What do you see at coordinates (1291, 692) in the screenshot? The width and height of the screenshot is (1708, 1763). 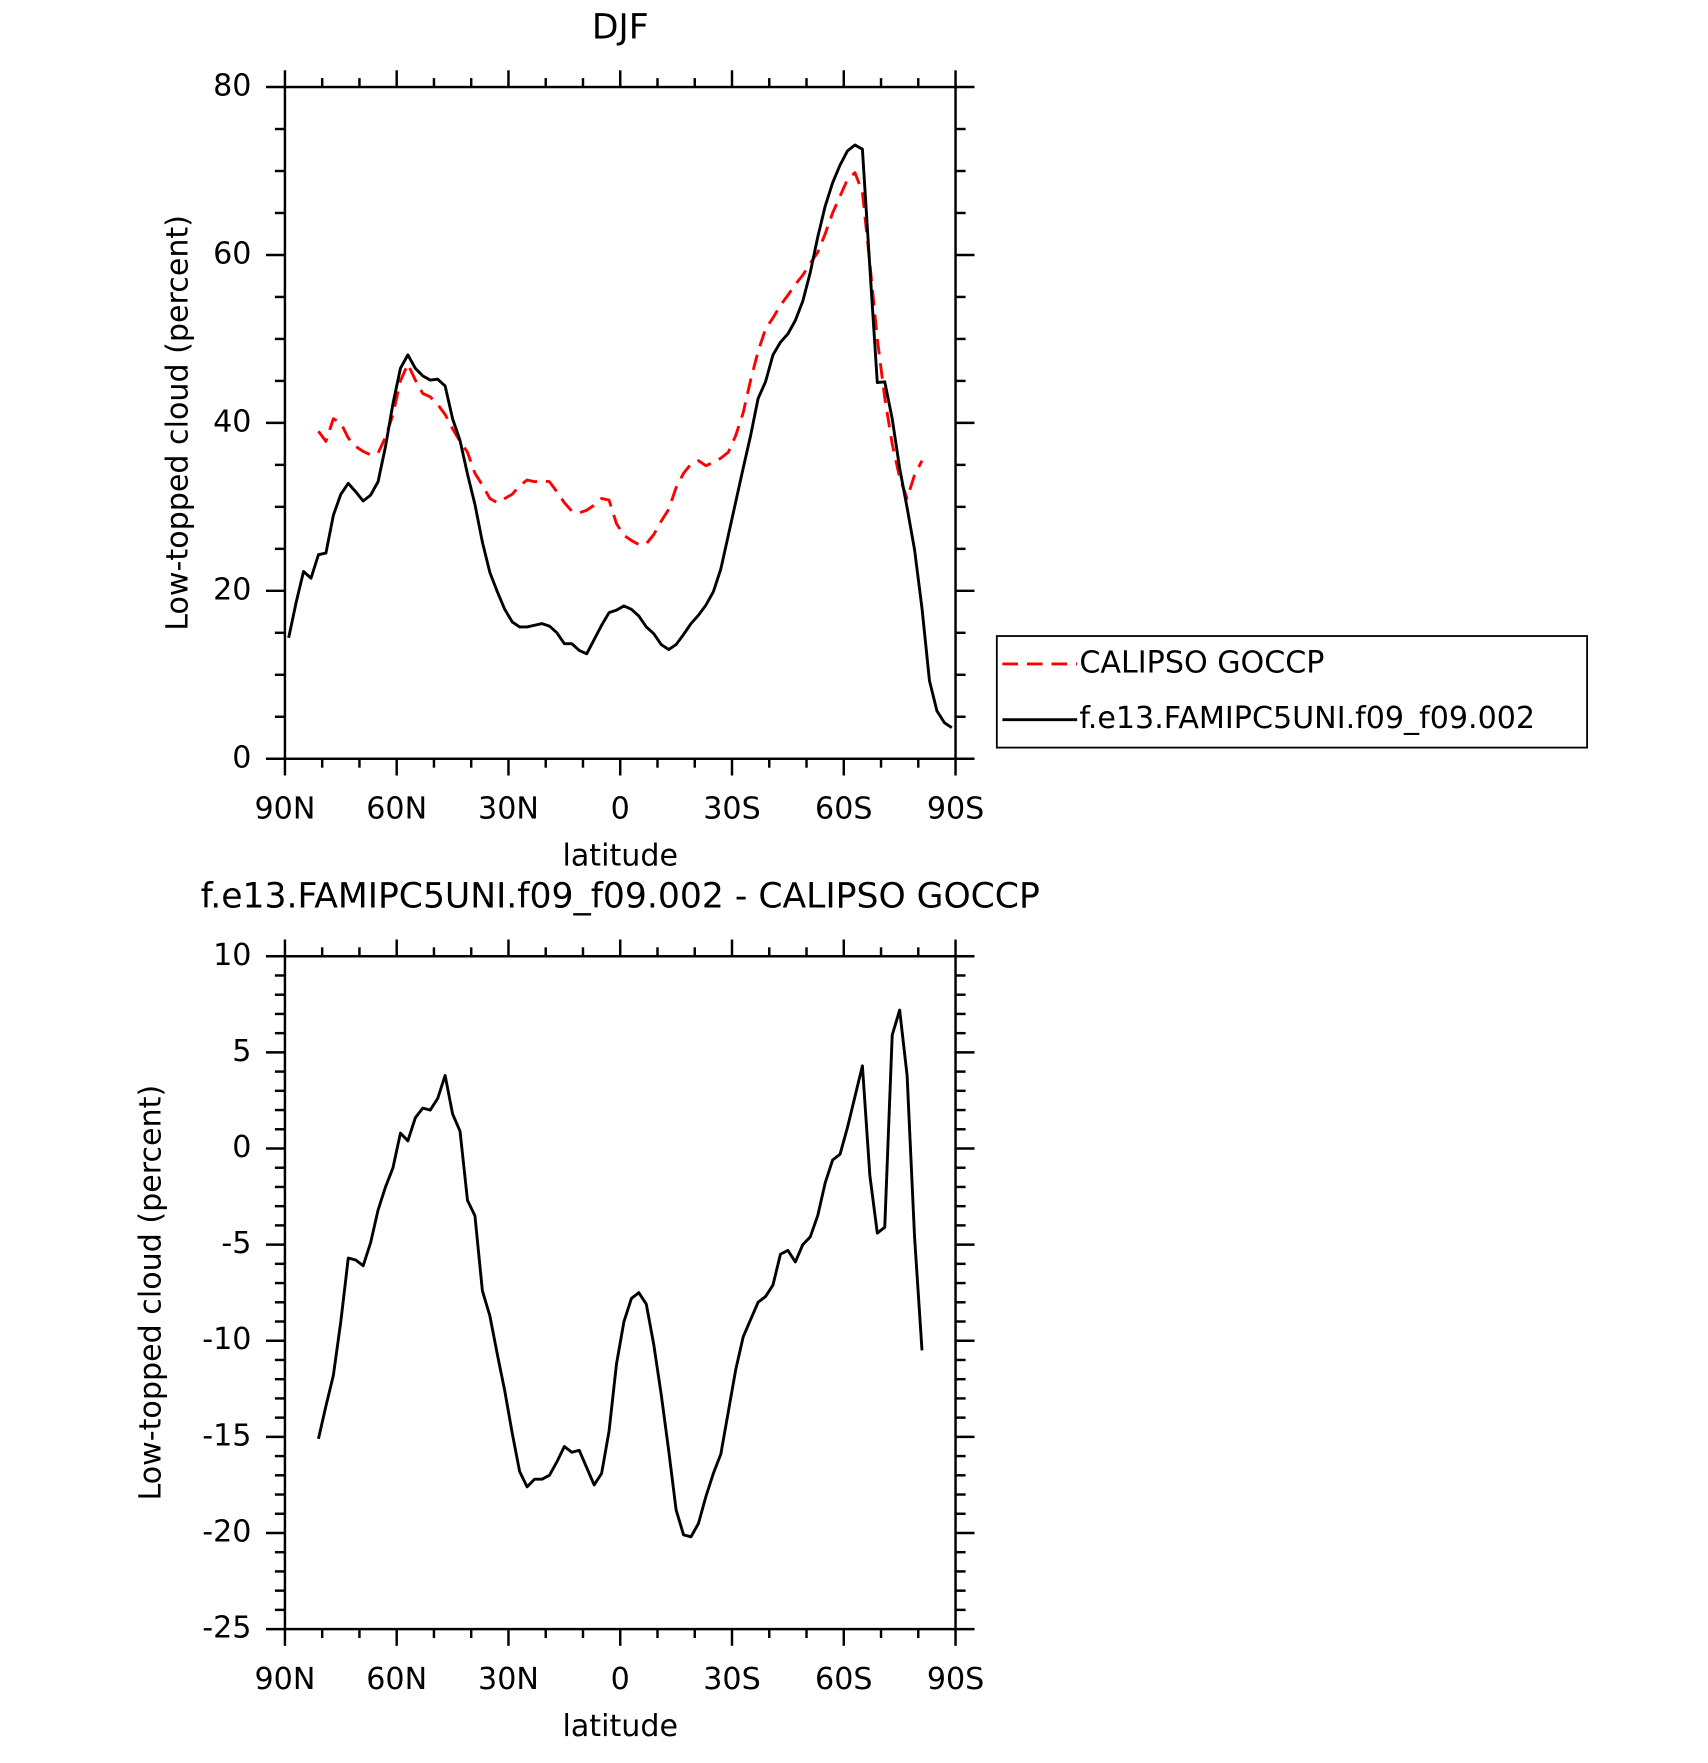 I see `legend-box` at bounding box center [1291, 692].